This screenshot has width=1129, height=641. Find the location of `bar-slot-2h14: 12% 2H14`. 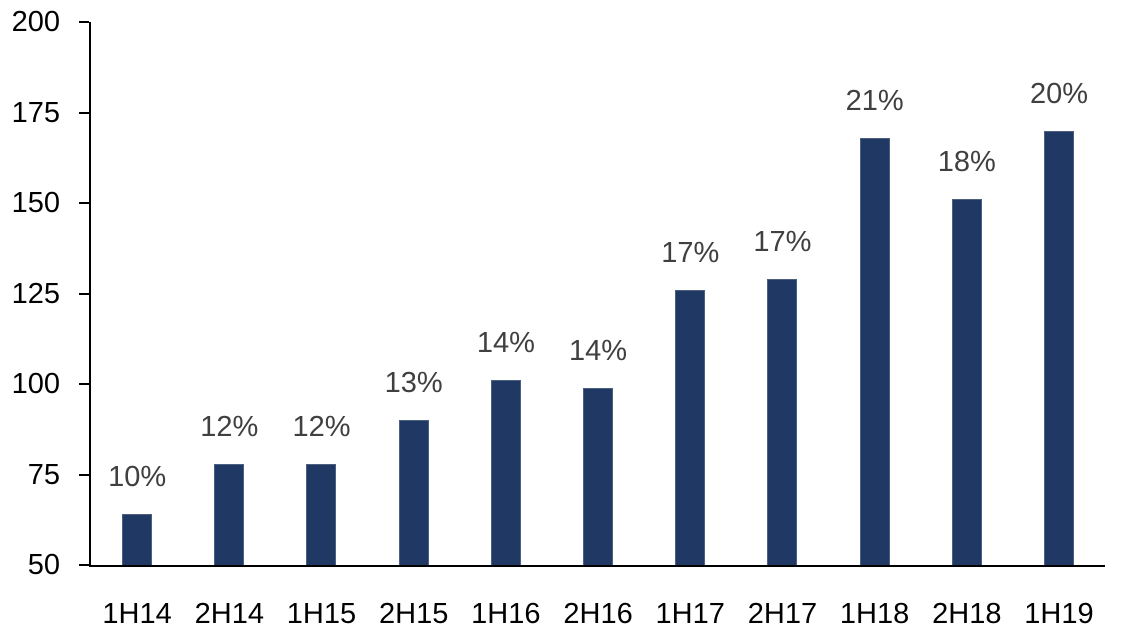

bar-slot-2h14: 12% 2H14 is located at coordinates (229, 325).